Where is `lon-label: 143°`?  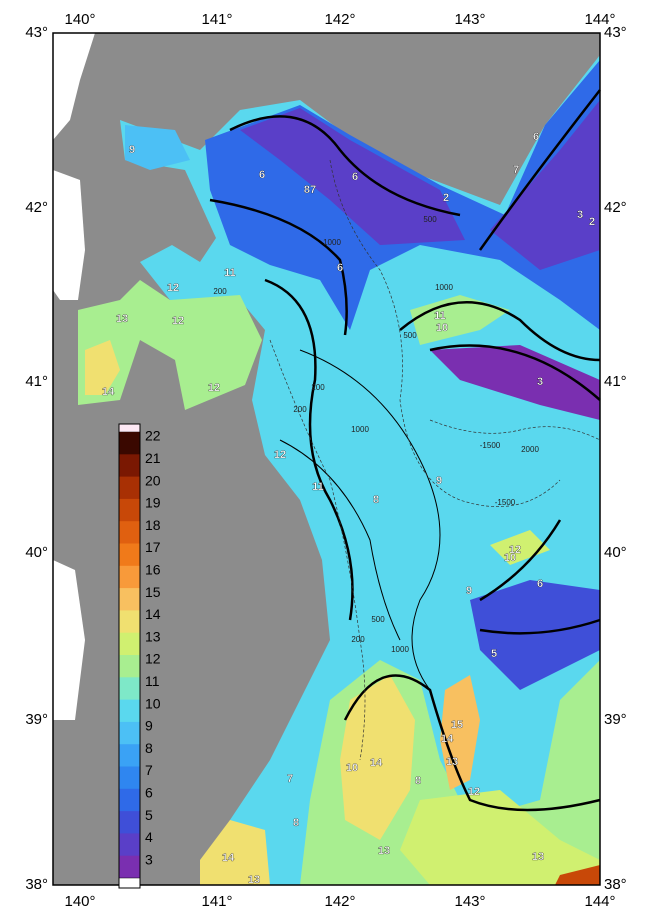
lon-label: 143° is located at coordinates (469, 901).